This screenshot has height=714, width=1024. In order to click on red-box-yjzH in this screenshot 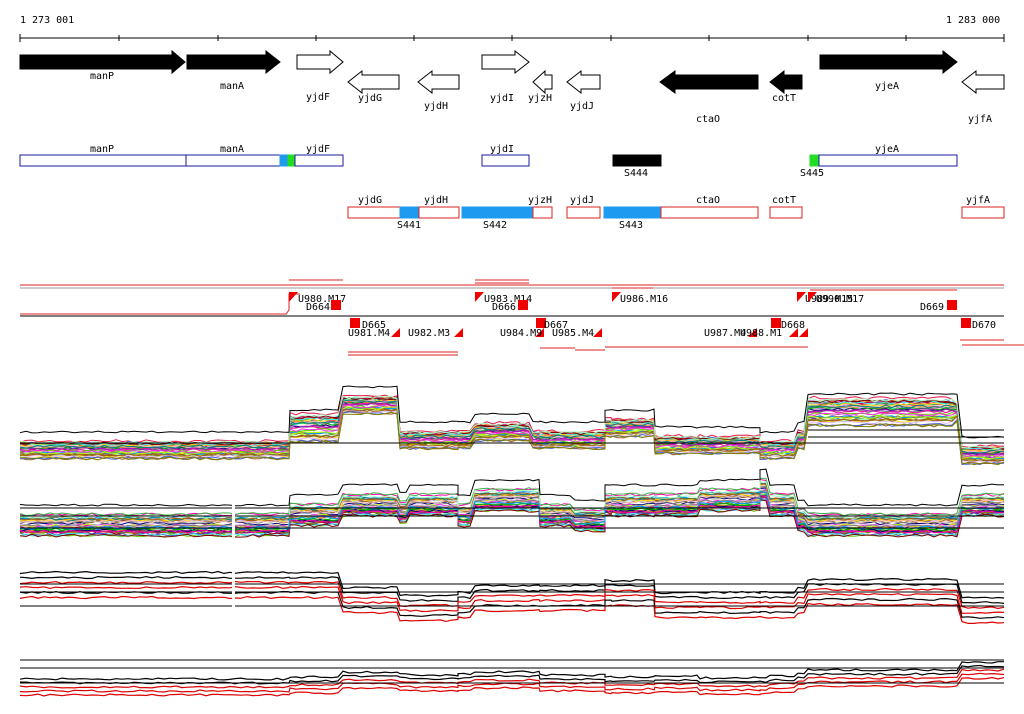, I will do `click(542, 212)`.